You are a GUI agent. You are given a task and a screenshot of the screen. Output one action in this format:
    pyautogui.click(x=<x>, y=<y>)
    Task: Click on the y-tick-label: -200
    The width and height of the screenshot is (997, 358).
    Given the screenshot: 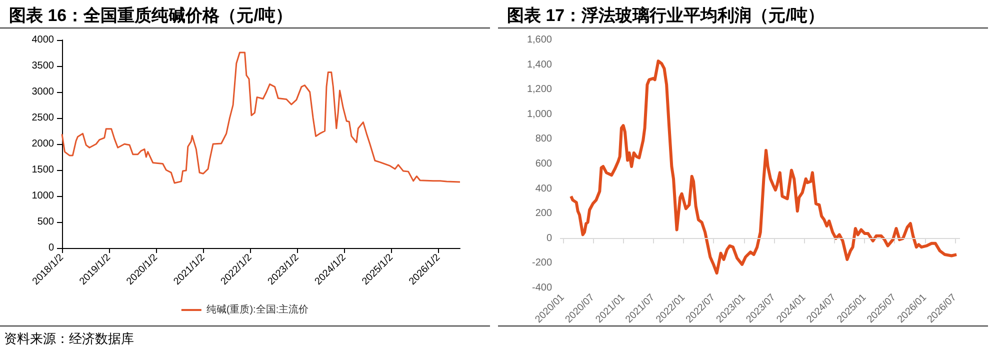 What is the action you would take?
    pyautogui.click(x=542, y=263)
    